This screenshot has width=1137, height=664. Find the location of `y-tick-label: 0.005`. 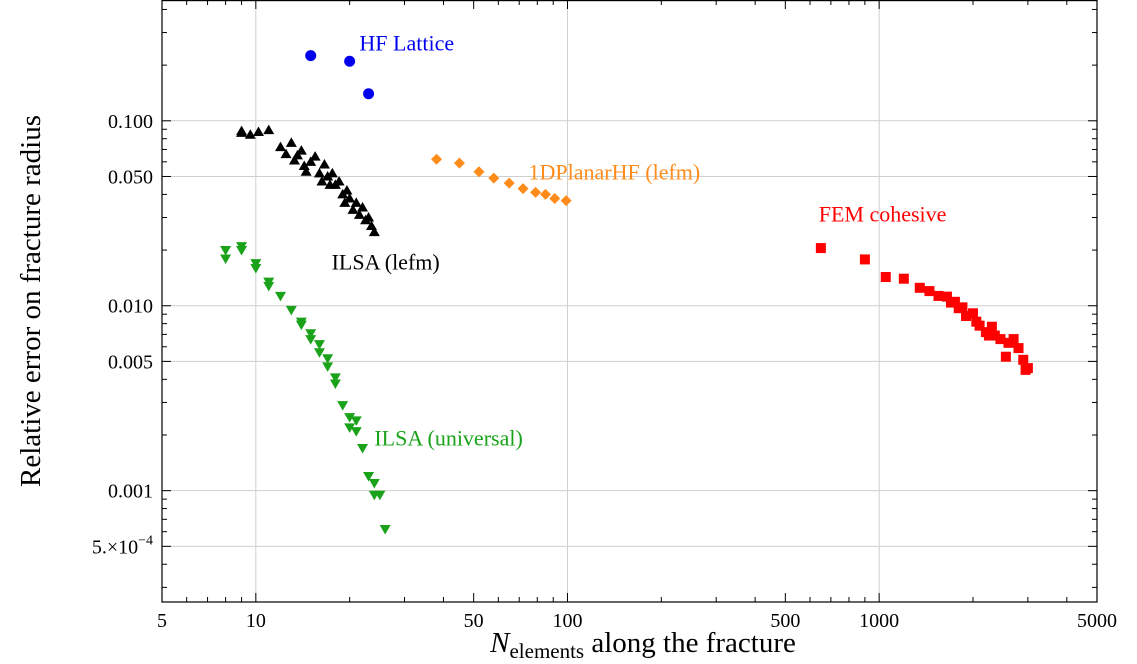

y-tick-label: 0.005 is located at coordinates (130, 362).